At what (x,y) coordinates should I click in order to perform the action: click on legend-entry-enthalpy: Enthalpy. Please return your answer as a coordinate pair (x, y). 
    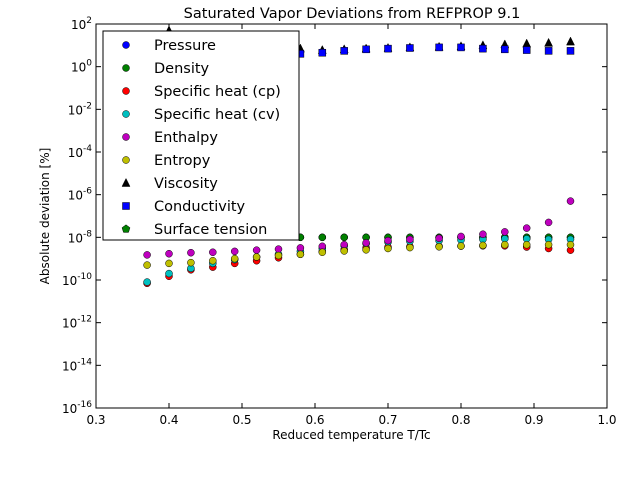
    Looking at the image, I should click on (170, 138).